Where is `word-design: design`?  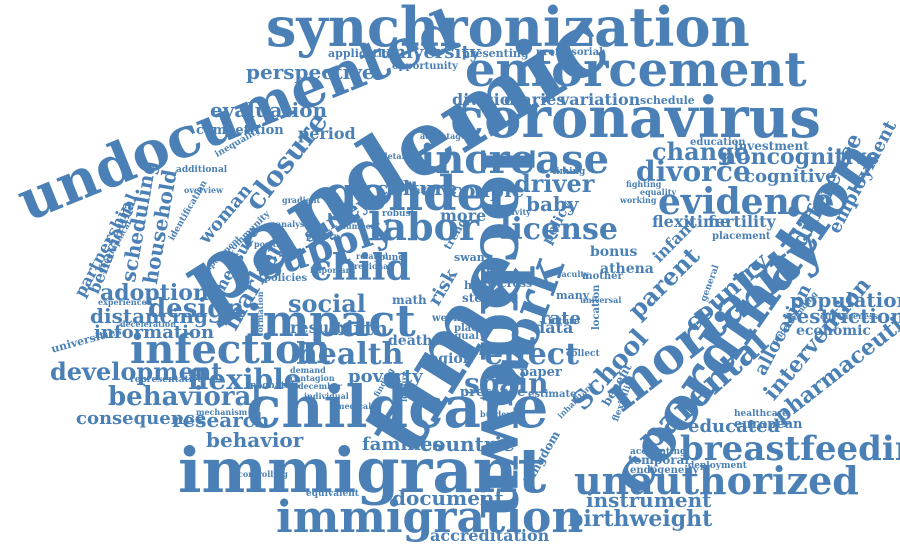 word-design: design is located at coordinates (196, 309).